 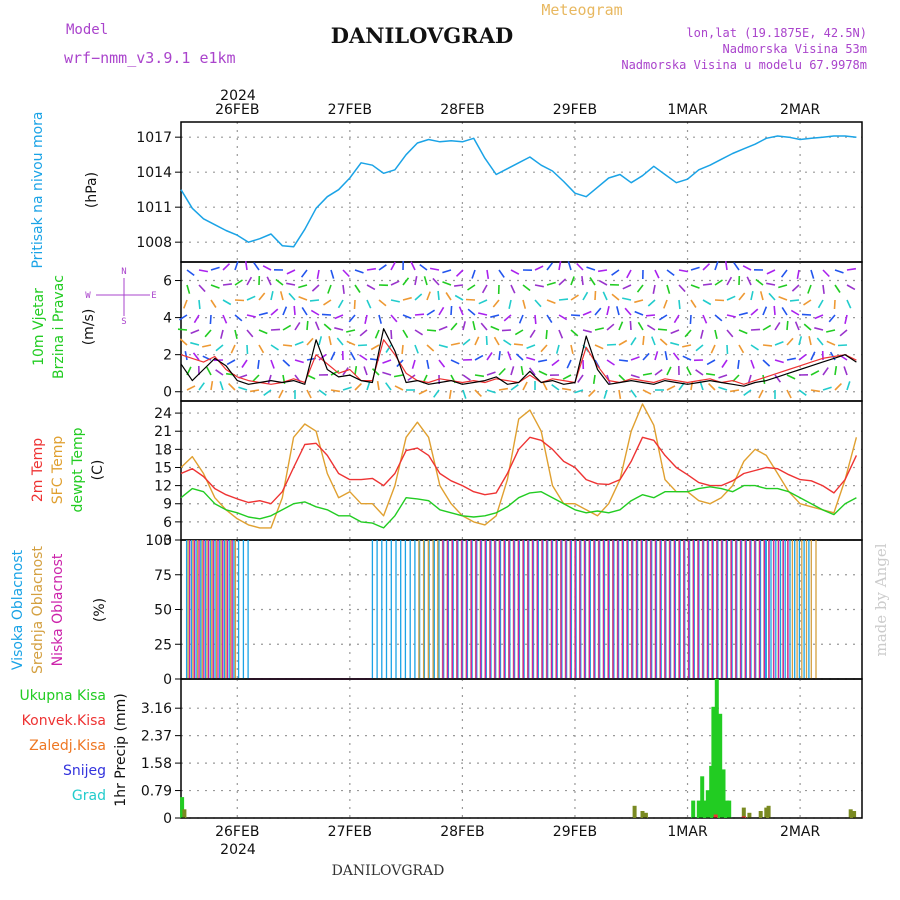 I want to click on bottom-date-2MAR: 2MAR, so click(x=800, y=832).